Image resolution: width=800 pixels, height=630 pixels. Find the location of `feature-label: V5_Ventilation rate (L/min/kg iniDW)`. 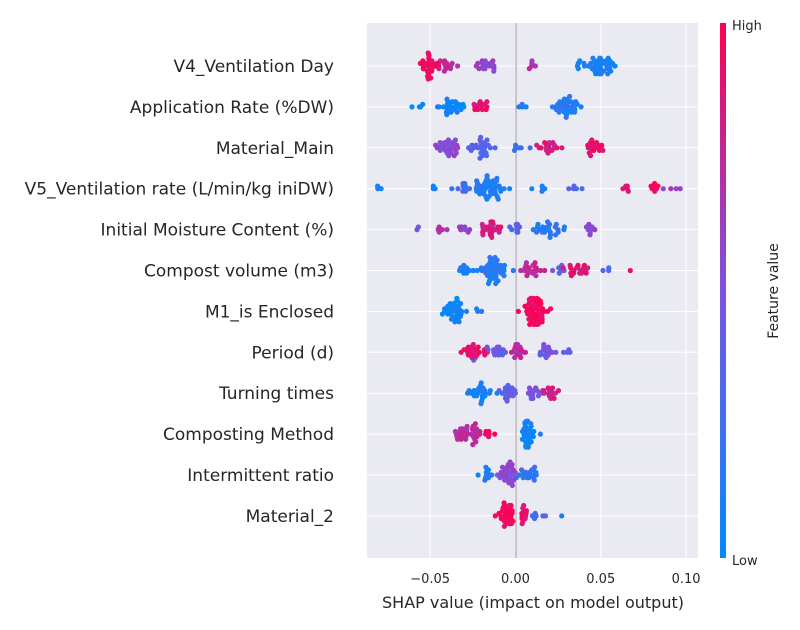

feature-label: V5_Ventilation rate (L/min/kg iniDW) is located at coordinates (179, 190).